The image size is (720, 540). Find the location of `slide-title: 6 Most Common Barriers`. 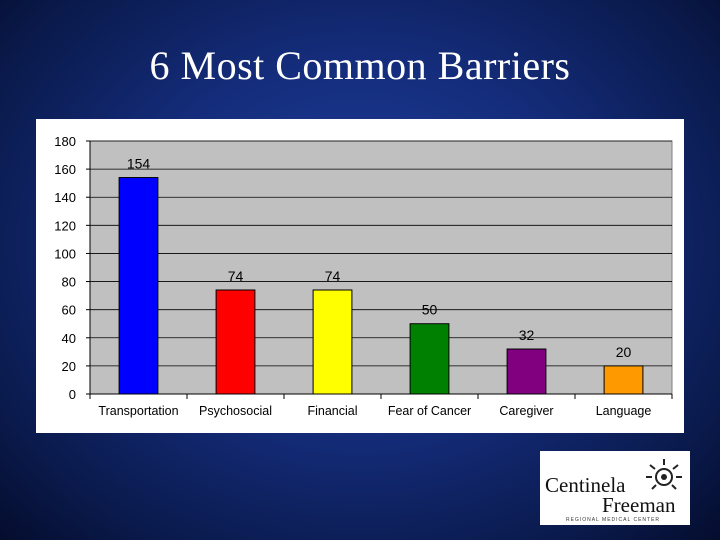

slide-title: 6 Most Common Barriers is located at coordinates (360, 65).